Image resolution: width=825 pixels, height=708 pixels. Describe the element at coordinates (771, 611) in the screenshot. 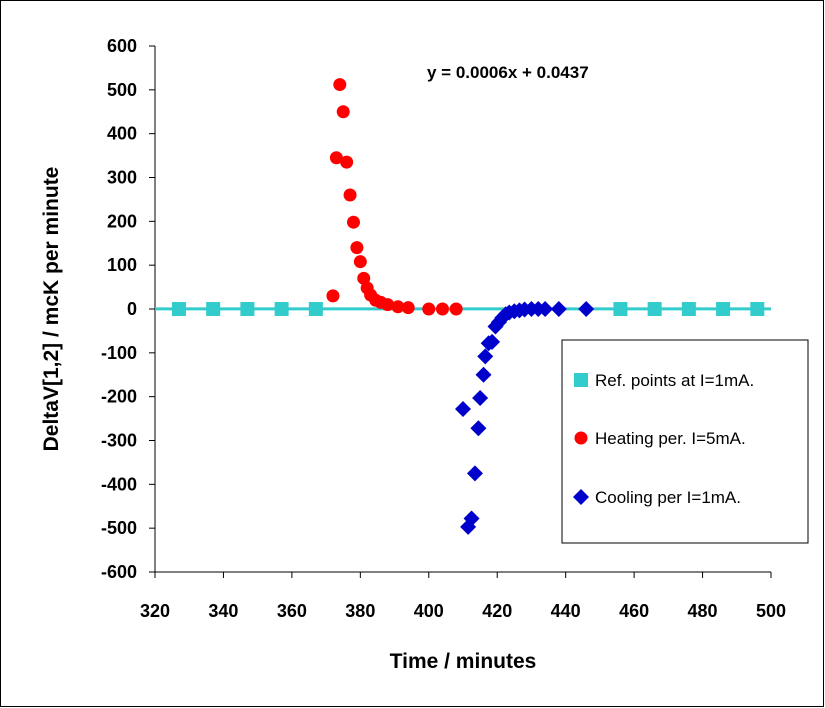

I see `x-tick-label: 500` at that location.